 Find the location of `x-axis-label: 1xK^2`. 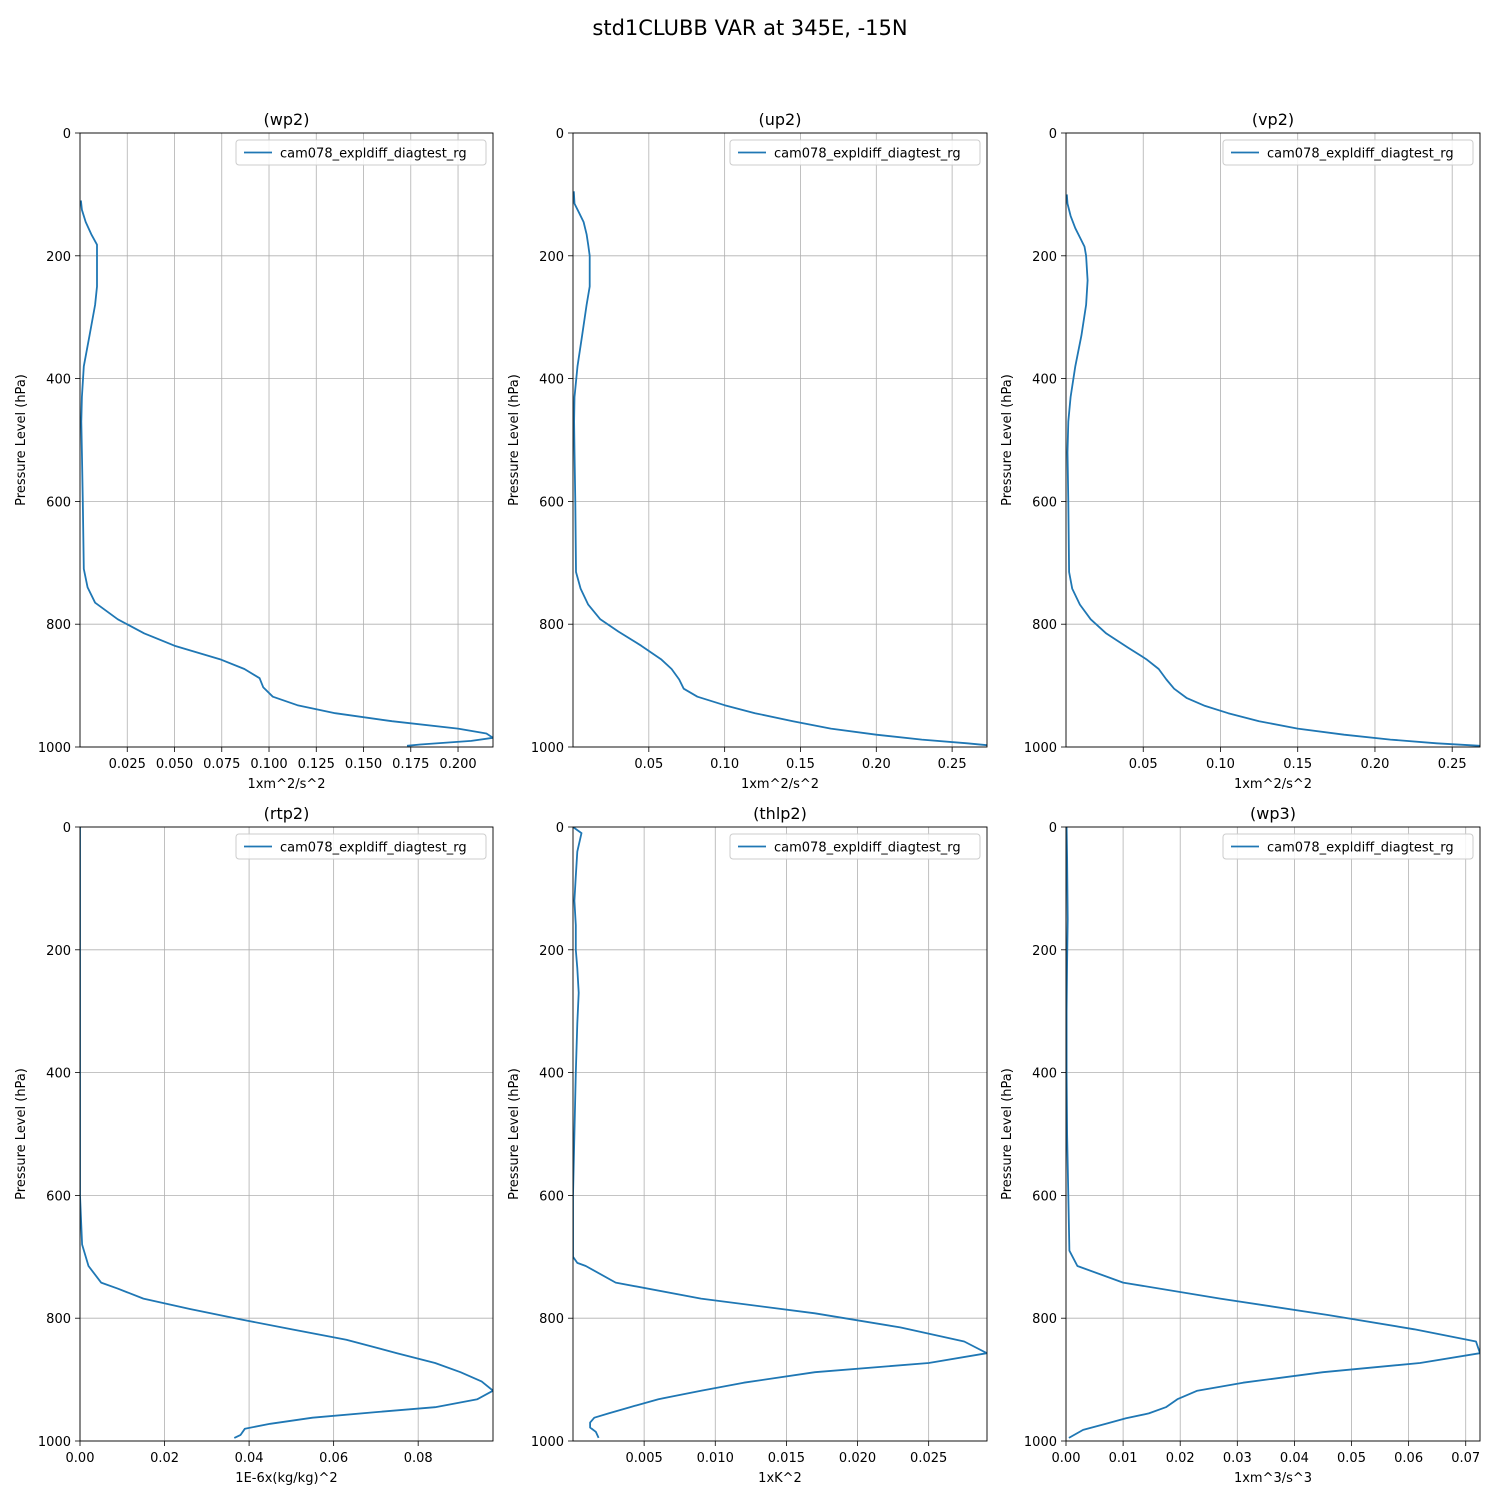

x-axis-label: 1xK^2 is located at coordinates (780, 1478).